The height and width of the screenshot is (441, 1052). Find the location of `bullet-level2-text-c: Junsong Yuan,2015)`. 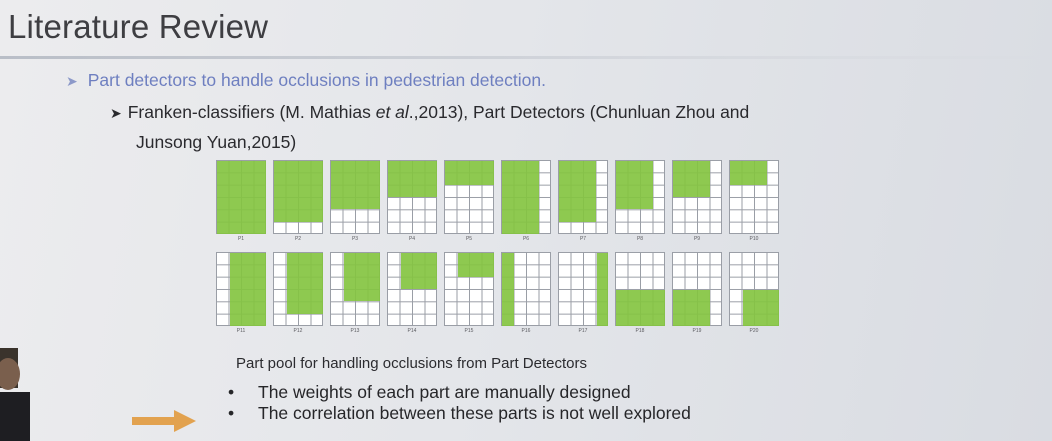

bullet-level2-text-c: Junsong Yuan,2015) is located at coordinates (216, 142).